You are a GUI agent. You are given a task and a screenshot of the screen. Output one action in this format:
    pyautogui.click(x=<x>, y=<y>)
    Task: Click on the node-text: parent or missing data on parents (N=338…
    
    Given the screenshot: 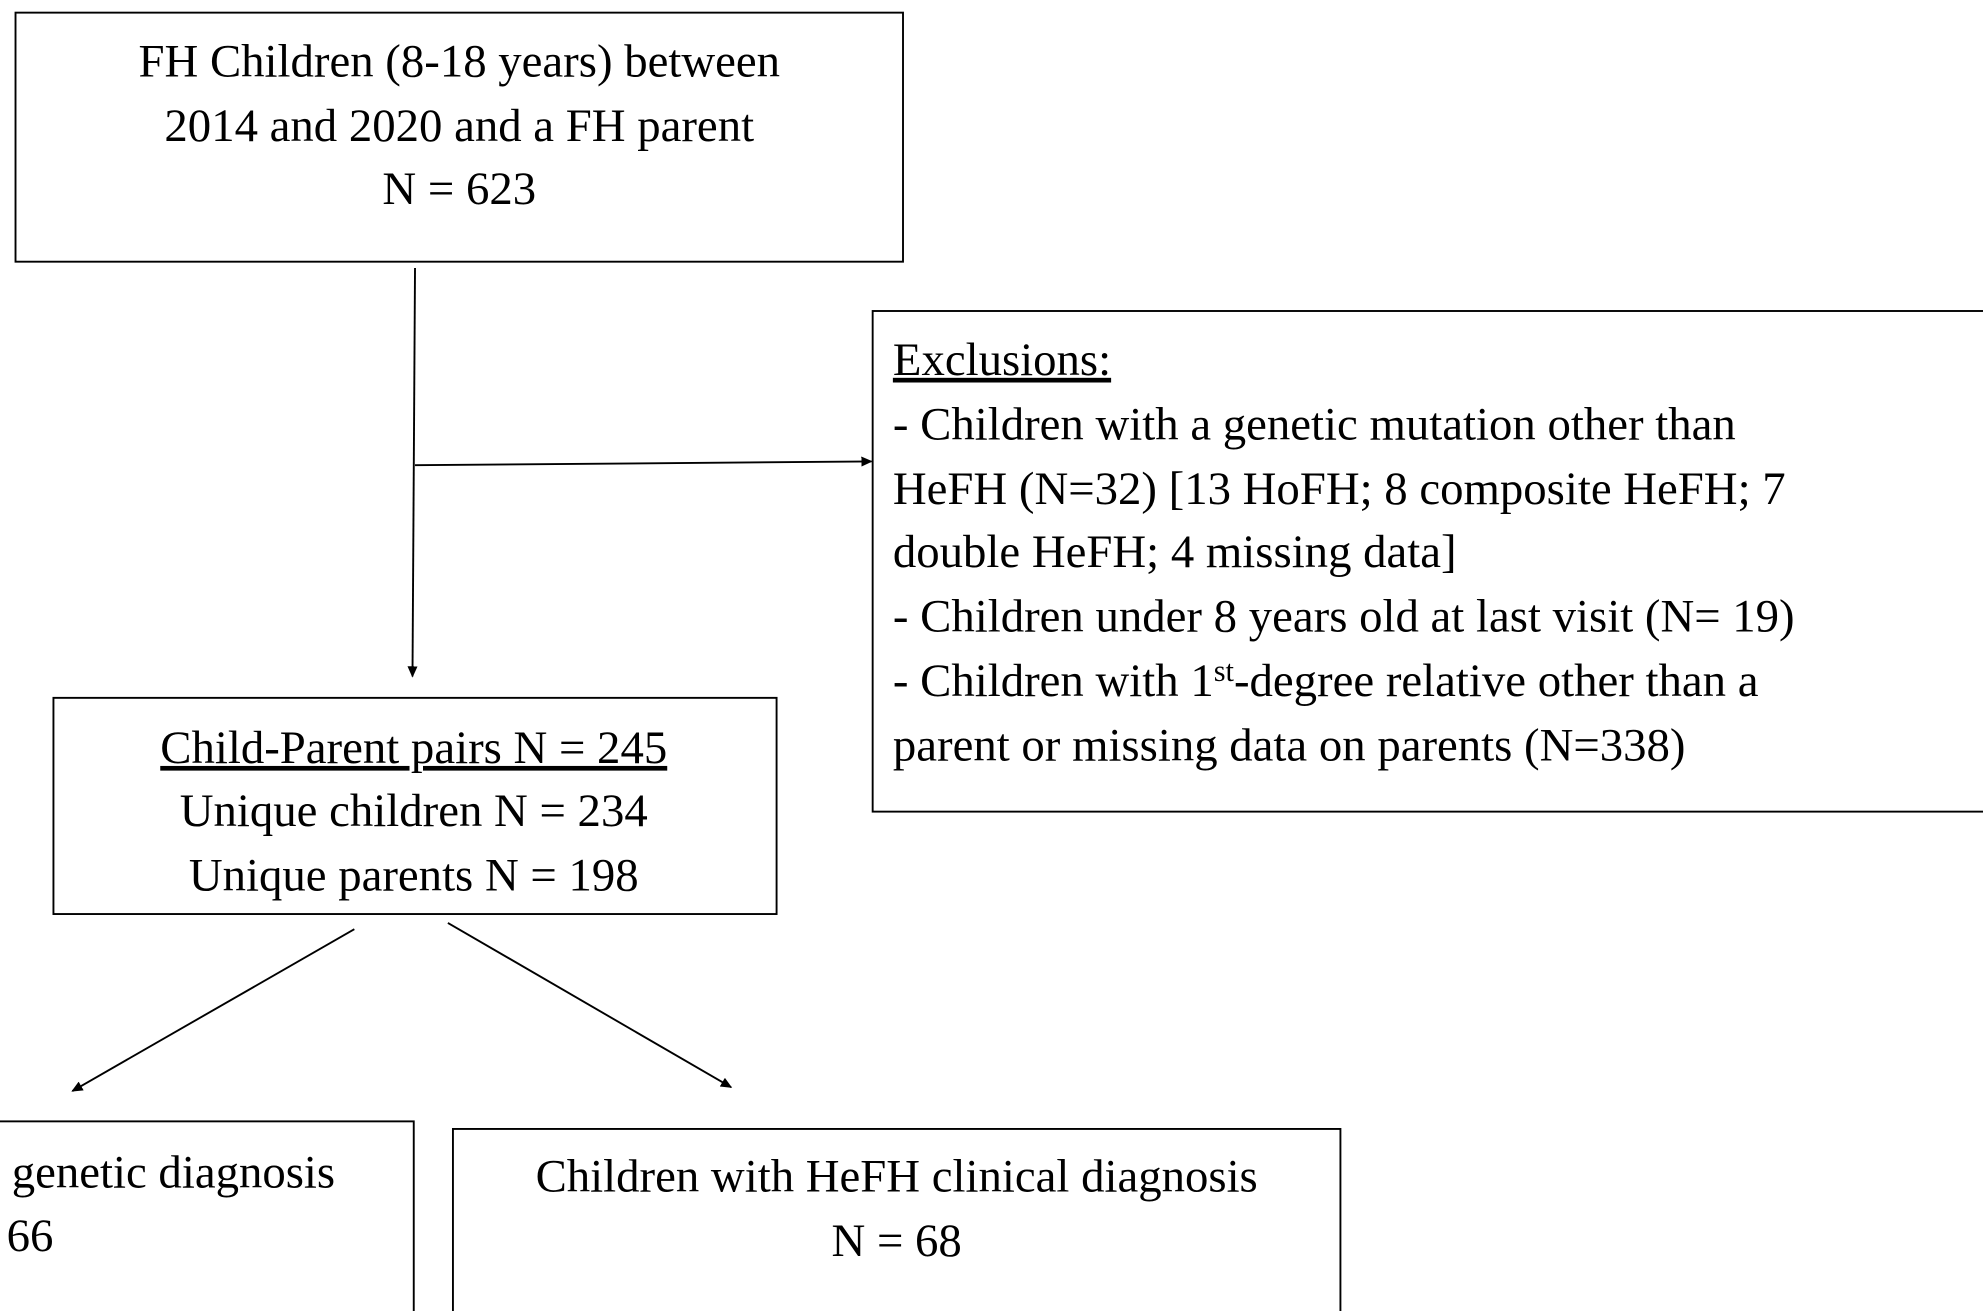 What is the action you would take?
    pyautogui.click(x=1289, y=745)
    